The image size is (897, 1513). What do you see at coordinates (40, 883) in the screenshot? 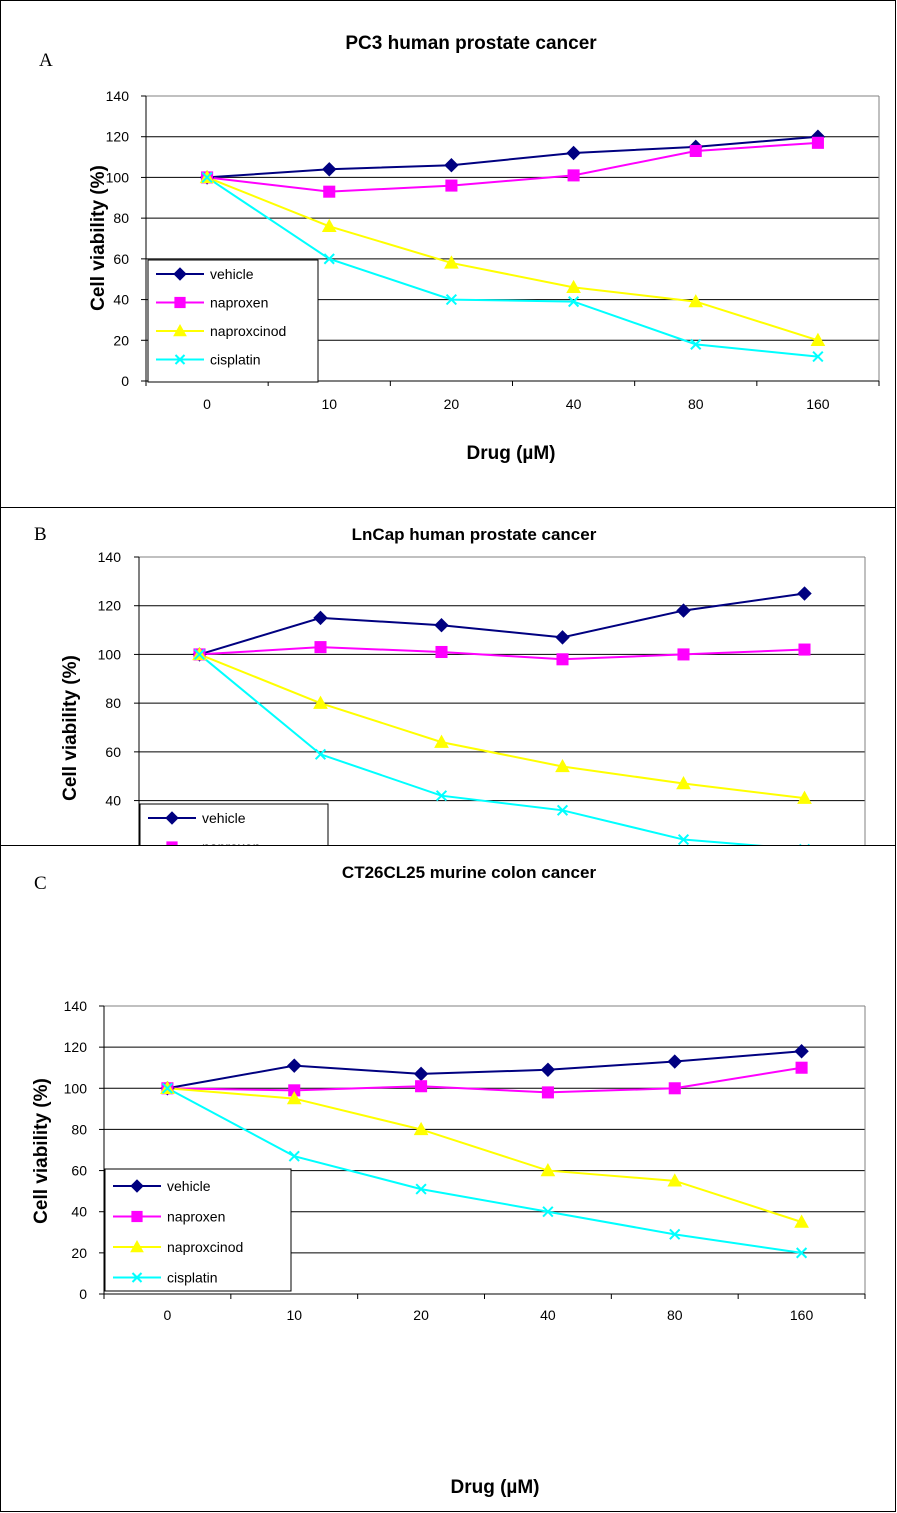
I see `panel-letter: C` at bounding box center [40, 883].